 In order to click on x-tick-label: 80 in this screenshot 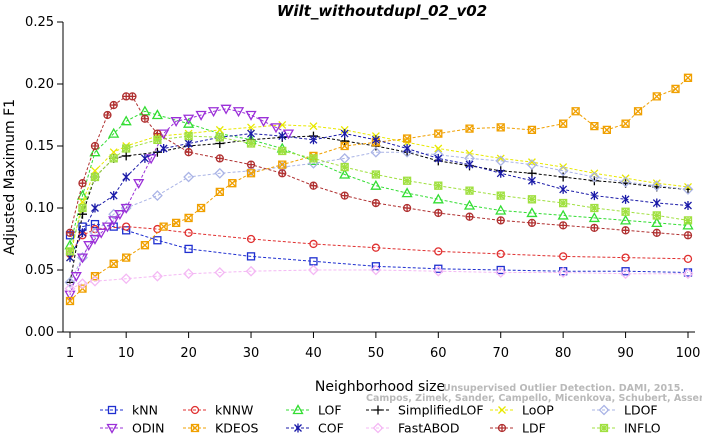, I will do `click(563, 353)`.